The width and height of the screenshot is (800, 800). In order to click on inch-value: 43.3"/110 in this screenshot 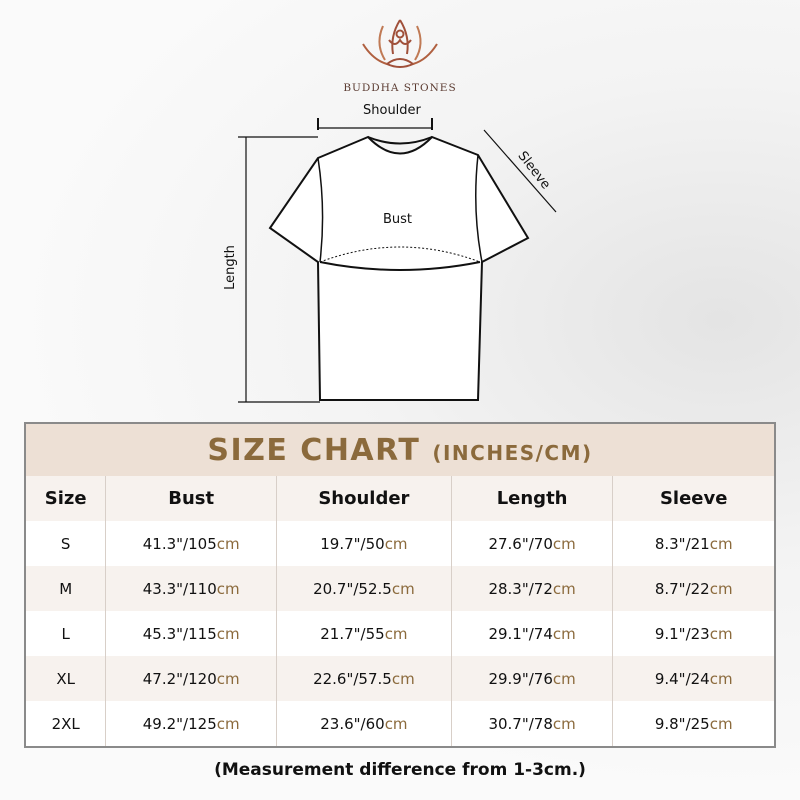, I will do `click(179, 588)`.